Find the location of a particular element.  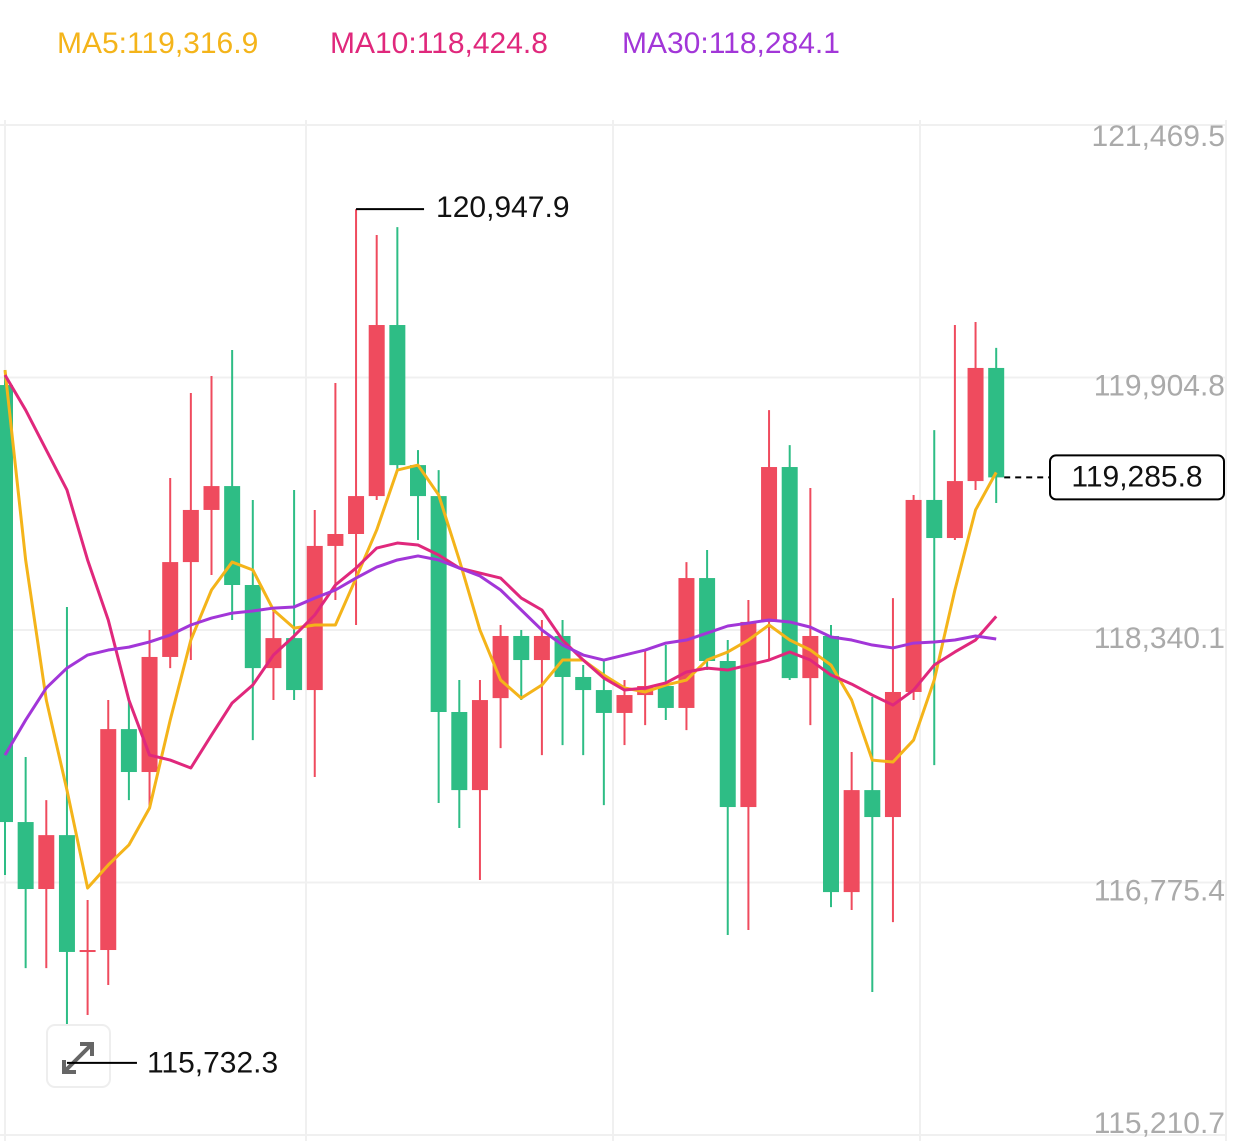

y-tick-label: 121,469.5 is located at coordinates (1158, 136).